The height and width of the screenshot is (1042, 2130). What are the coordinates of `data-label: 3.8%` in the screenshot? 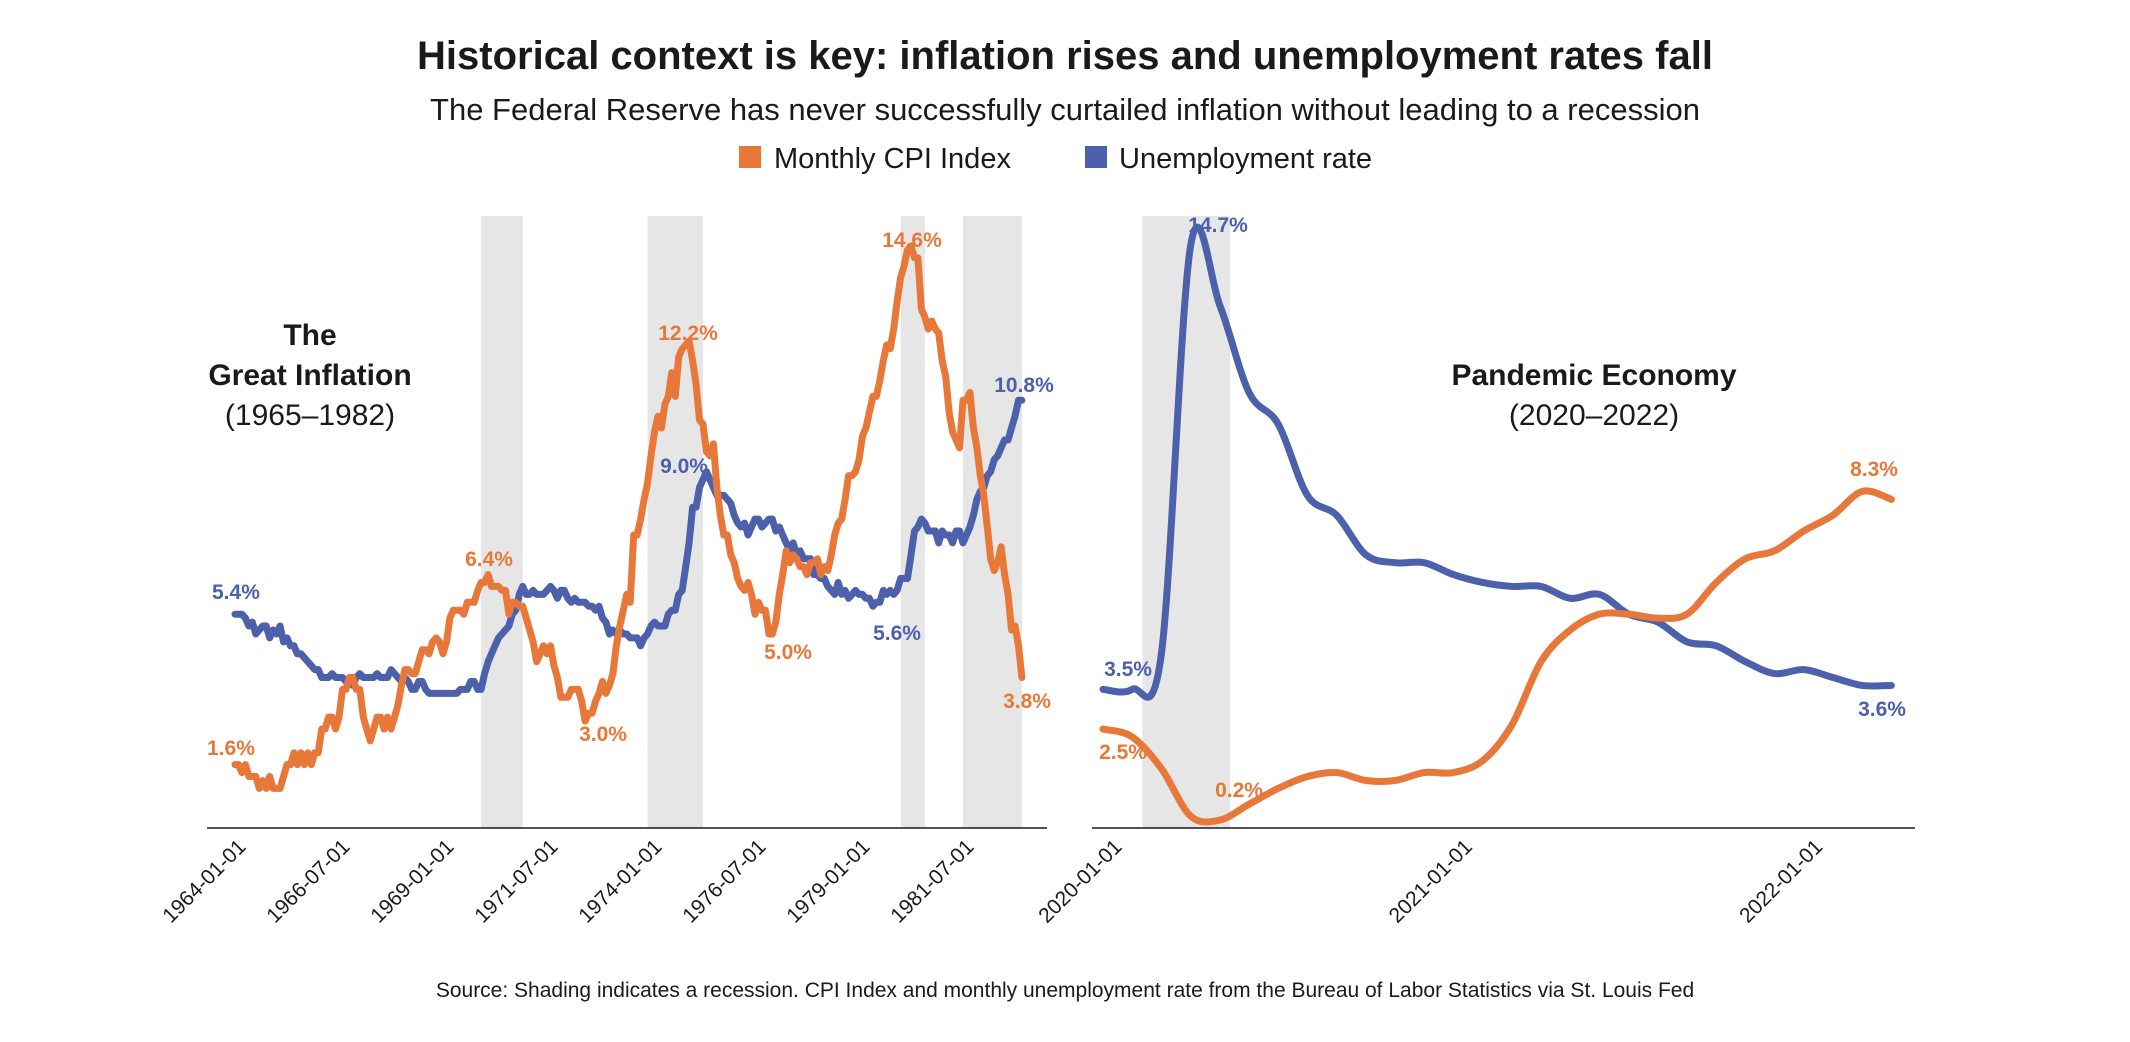 It's located at (1027, 701).